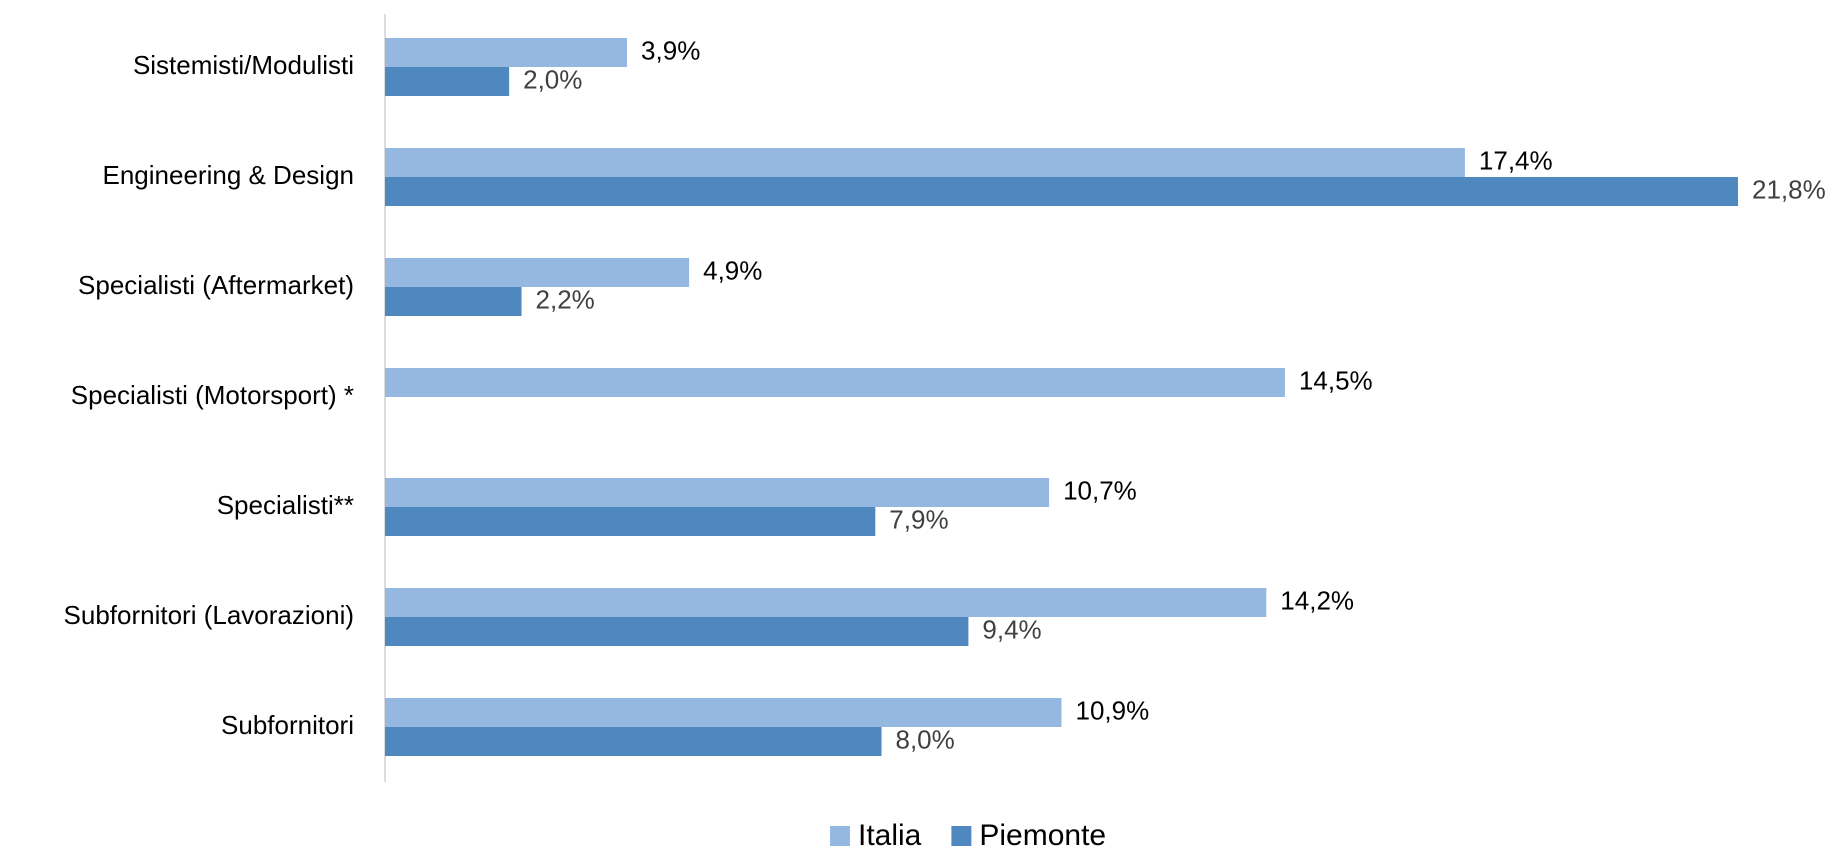 The image size is (1836, 851). Describe the element at coordinates (1100, 490) in the screenshot. I see `value-label: 10,7%` at that location.